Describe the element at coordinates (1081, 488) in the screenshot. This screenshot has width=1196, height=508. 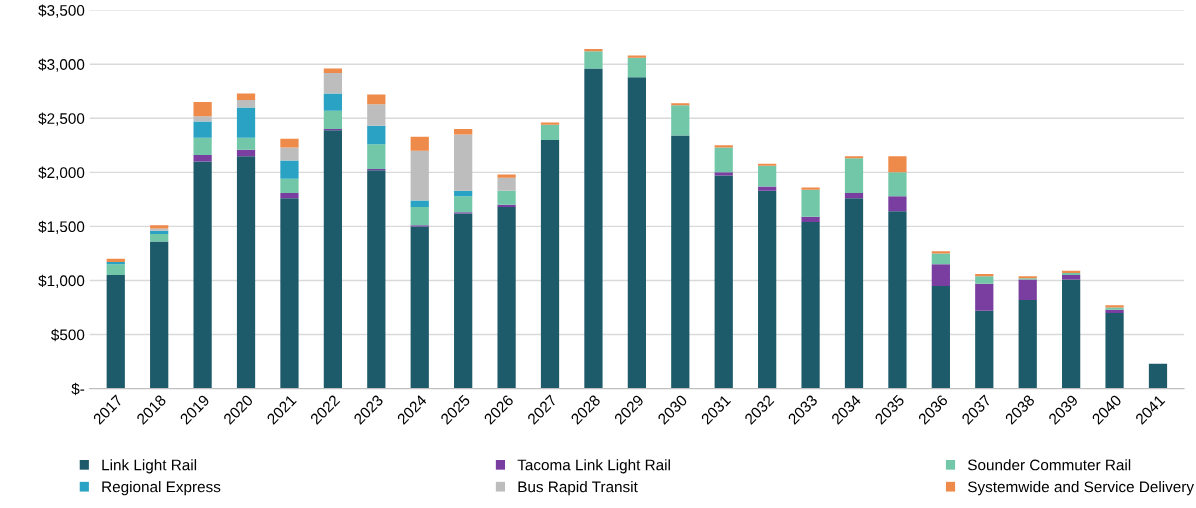
I see `legend-label: Systemwide and Service Delivery` at that location.